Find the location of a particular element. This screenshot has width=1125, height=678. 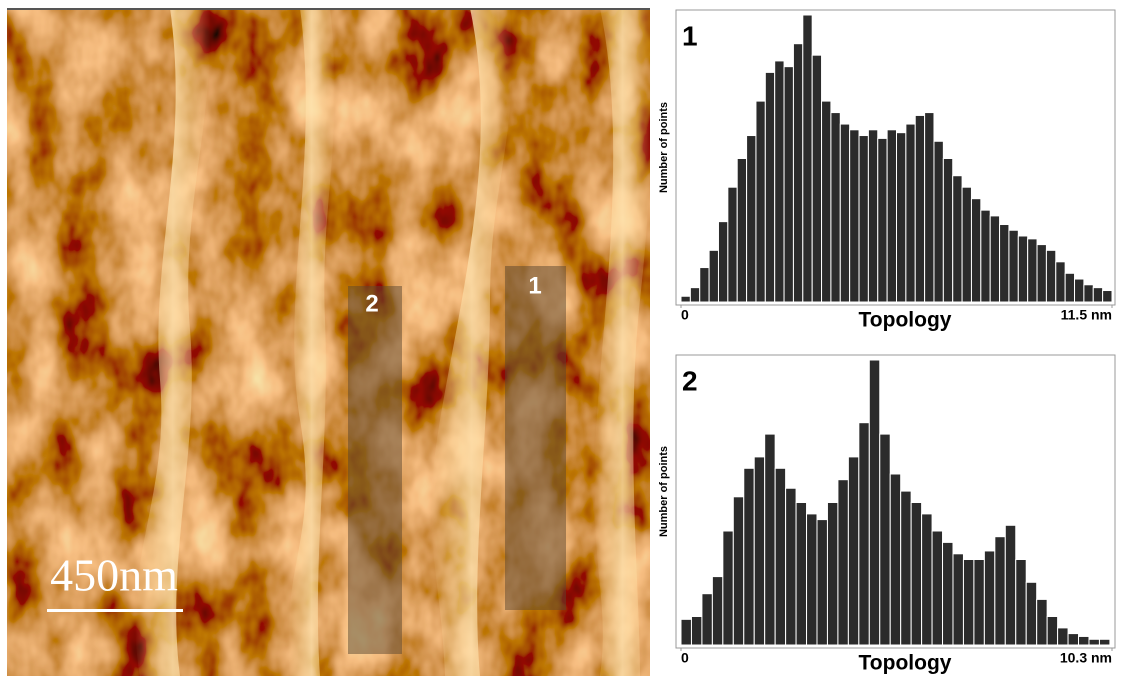

y-axis-label: Number of points is located at coordinates (664, 147).